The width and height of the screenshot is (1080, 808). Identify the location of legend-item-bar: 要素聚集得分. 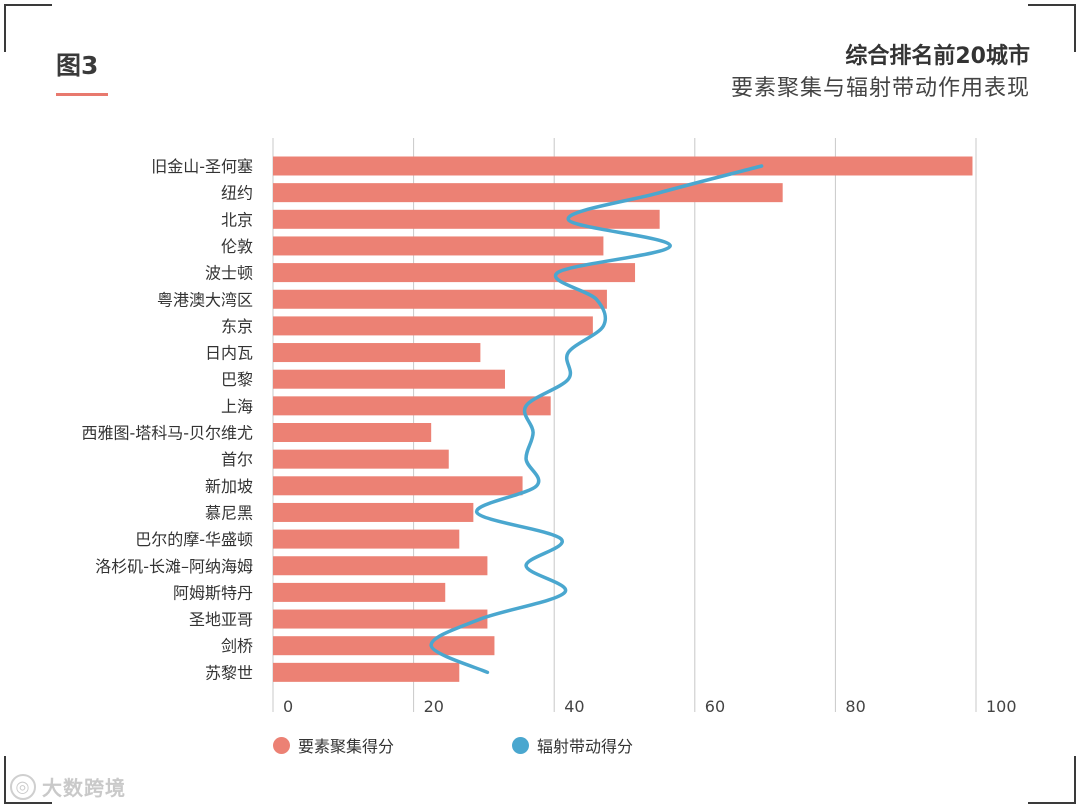
(333, 745).